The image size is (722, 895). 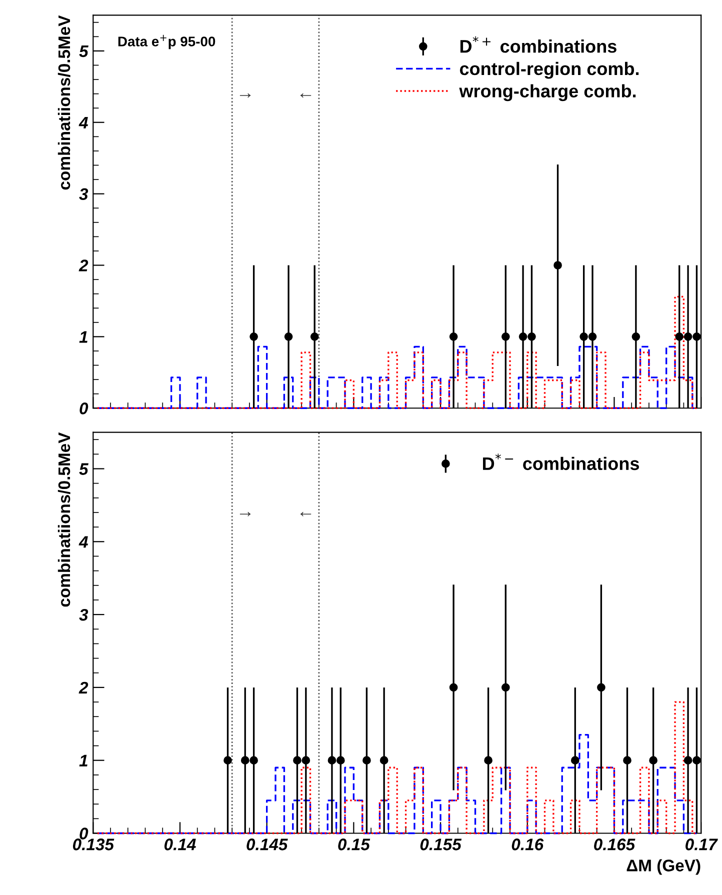 What do you see at coordinates (180, 844) in the screenshot?
I see `x-tick-label: 0.14` at bounding box center [180, 844].